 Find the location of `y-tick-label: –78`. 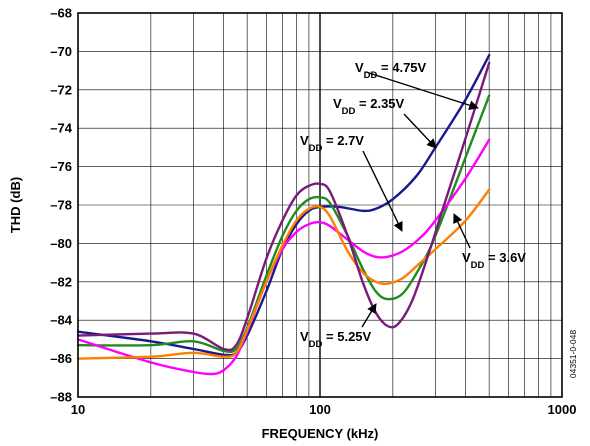

y-tick-label: –78 is located at coordinates (61, 205).